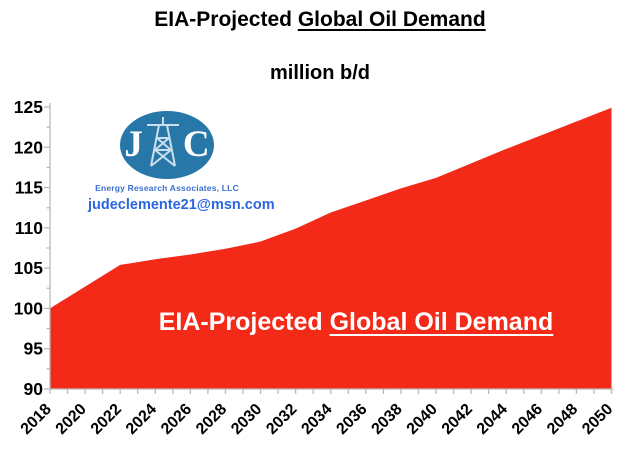 Image resolution: width=640 pixels, height=461 pixels. Describe the element at coordinates (28, 268) in the screenshot. I see `y-tick-label: 105` at that location.